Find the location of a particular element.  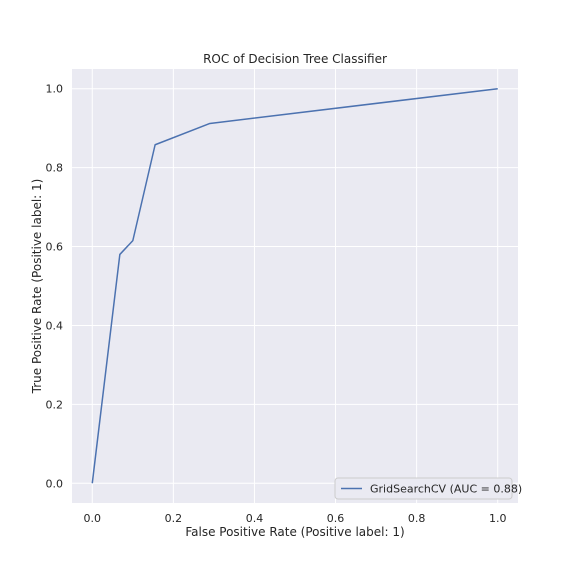

y-tick-label: 0.2 is located at coordinates (55, 404).